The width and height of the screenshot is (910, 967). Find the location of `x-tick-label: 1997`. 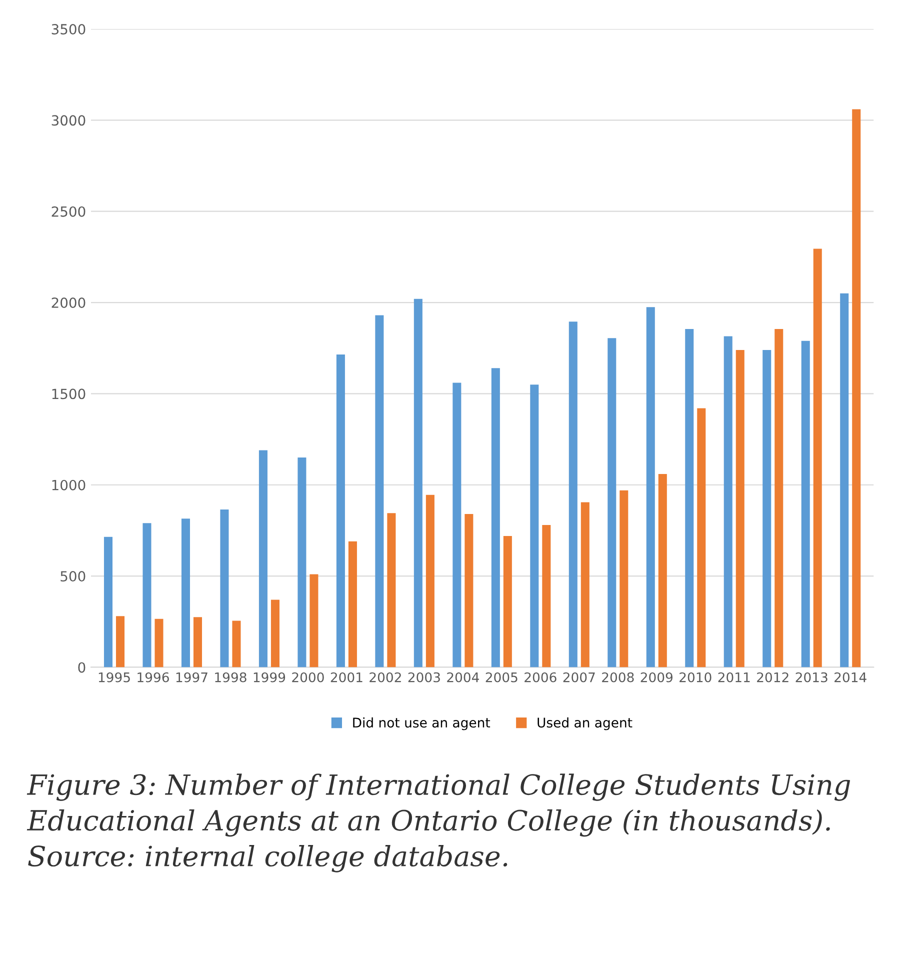

x-tick-label: 1997 is located at coordinates (192, 677).